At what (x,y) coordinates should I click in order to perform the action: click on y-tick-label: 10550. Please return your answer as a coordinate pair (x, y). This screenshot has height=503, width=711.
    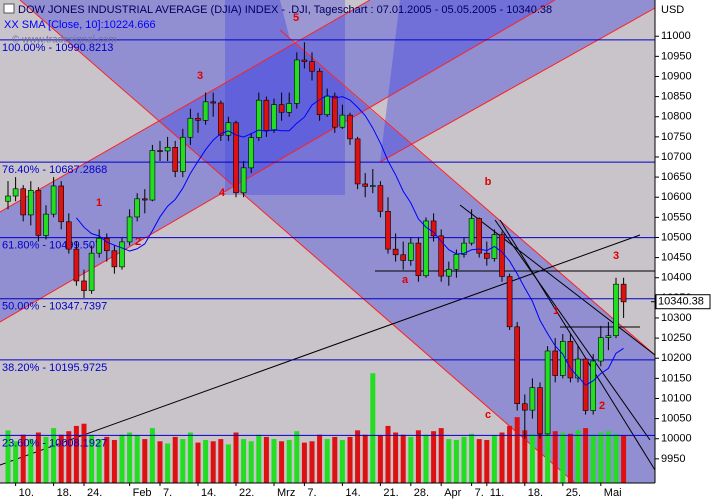
    Looking at the image, I should click on (676, 217).